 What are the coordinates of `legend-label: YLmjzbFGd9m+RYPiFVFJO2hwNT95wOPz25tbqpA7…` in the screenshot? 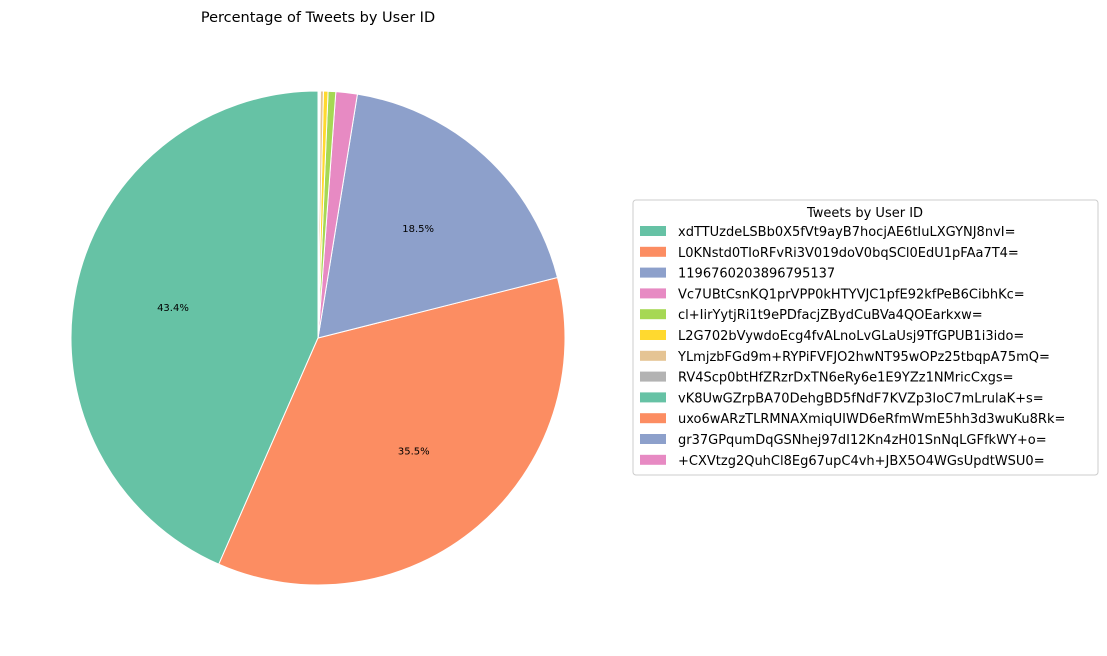 It's located at (863, 357).